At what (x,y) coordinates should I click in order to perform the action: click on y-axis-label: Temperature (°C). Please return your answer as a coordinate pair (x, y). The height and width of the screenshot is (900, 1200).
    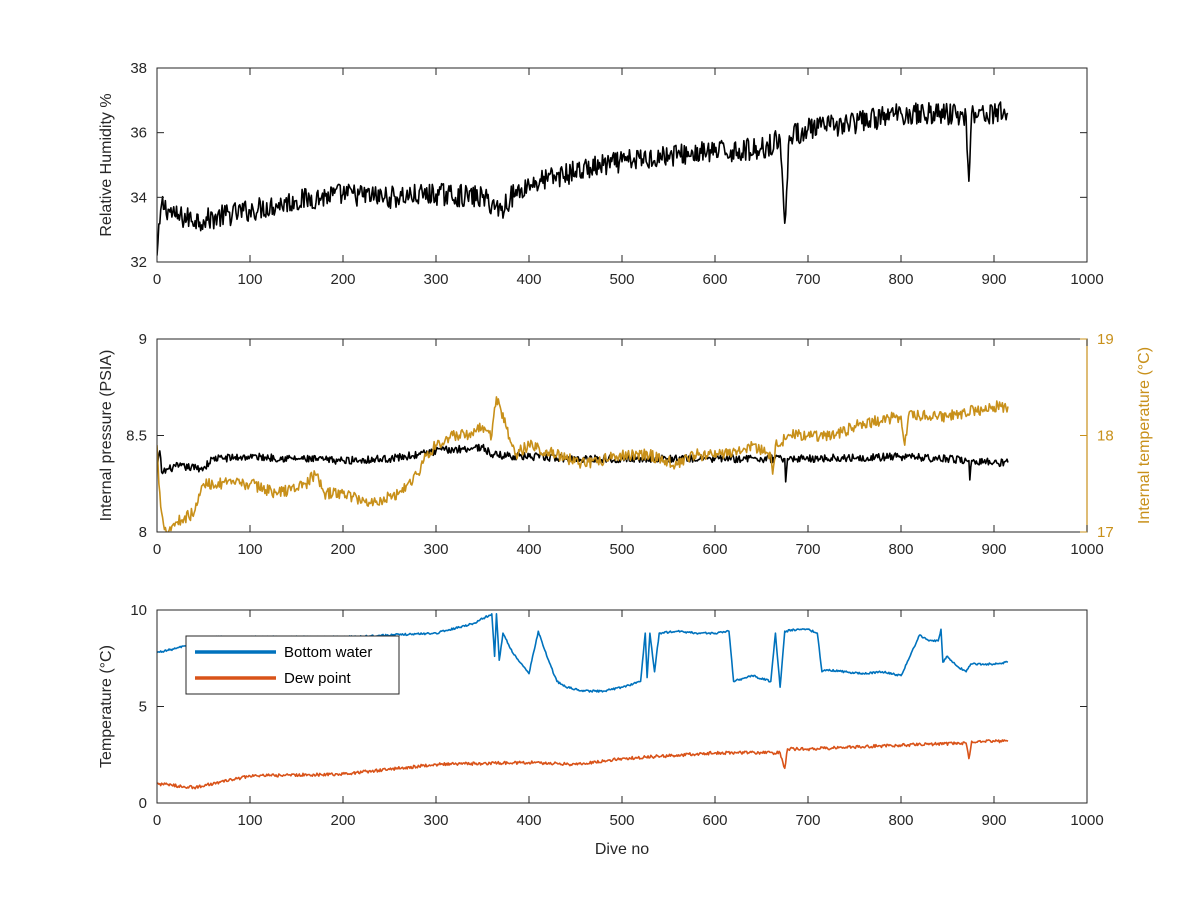
    Looking at the image, I should click on (106, 706).